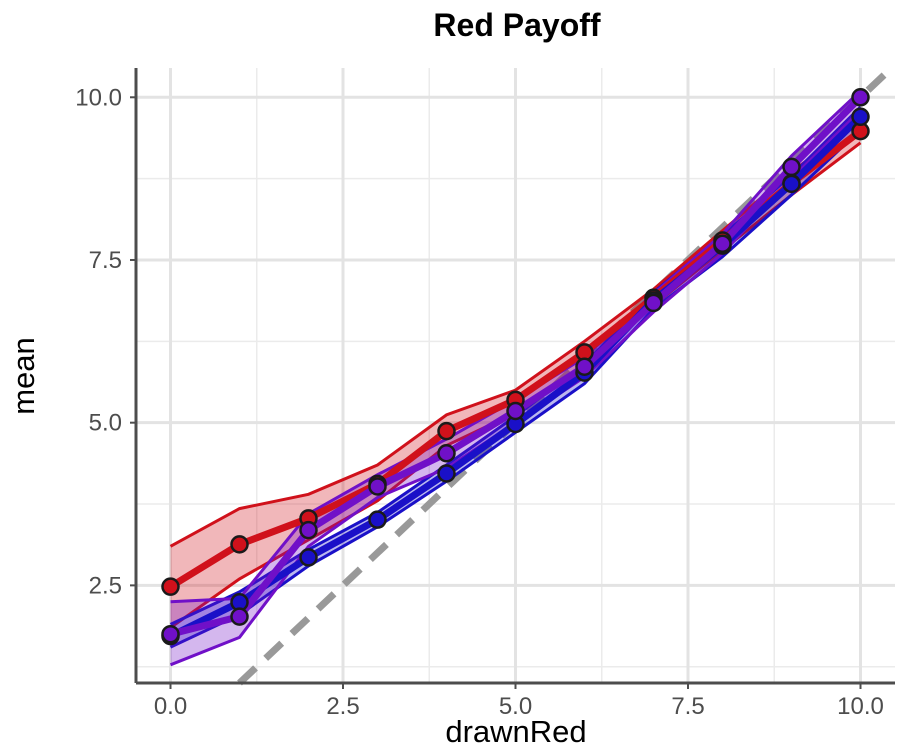 This screenshot has height=750, width=900. Describe the element at coordinates (516, 25) in the screenshot. I see `chart-title: Red Payoff` at that location.